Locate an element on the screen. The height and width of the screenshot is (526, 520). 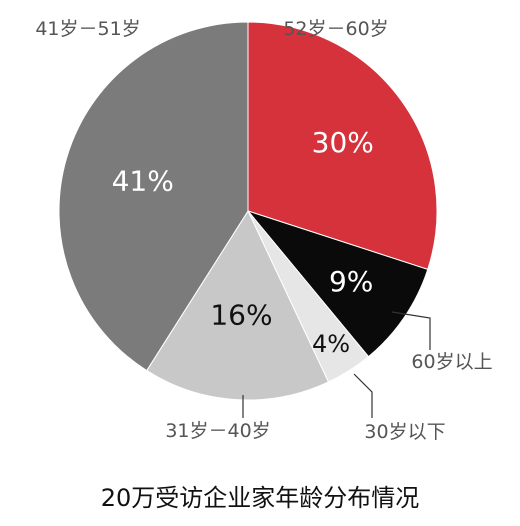
slice-value-label: 4% is located at coordinates (331, 344).